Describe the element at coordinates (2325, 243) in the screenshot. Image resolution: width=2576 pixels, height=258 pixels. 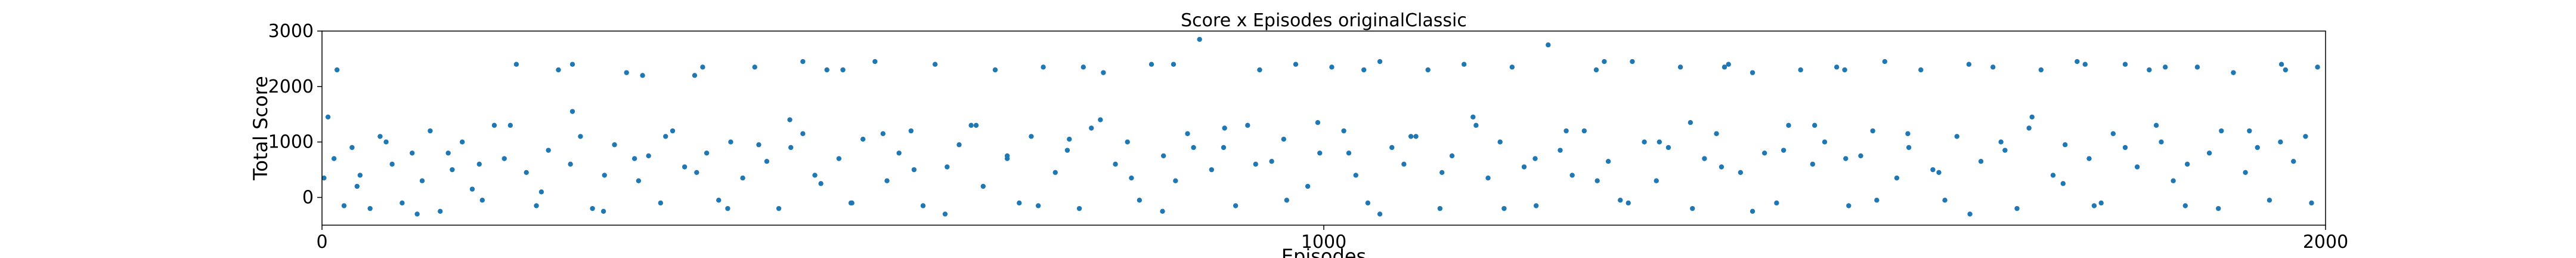
I see `x-tick-label: 2000` at that location.